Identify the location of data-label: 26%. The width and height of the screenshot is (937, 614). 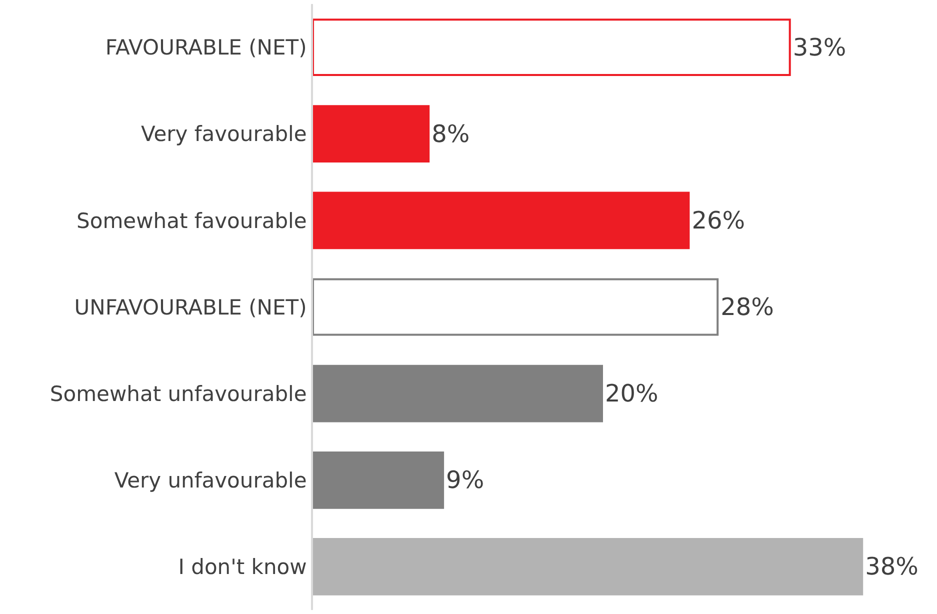
(719, 220).